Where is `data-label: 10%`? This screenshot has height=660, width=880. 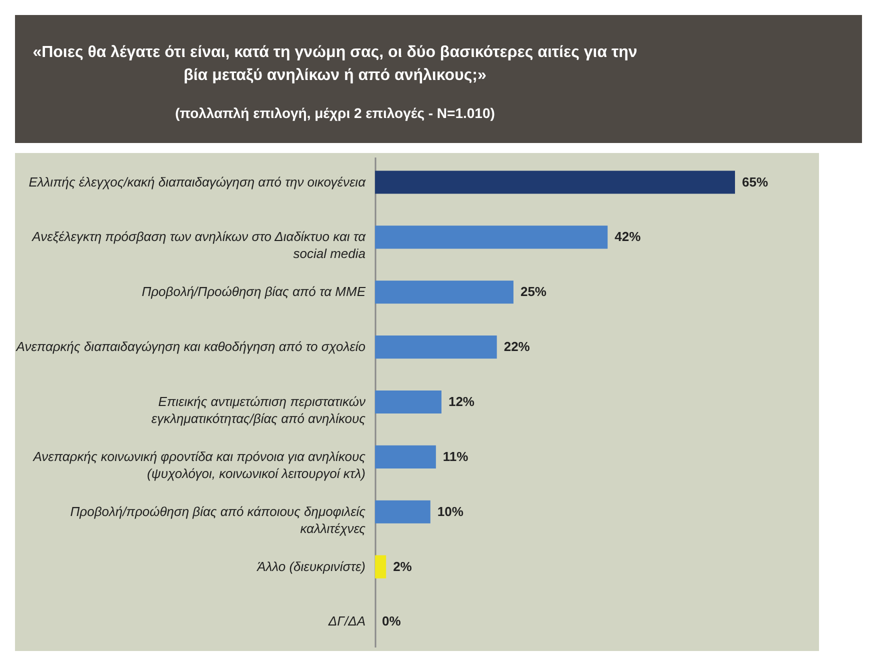
data-label: 10% is located at coordinates (450, 511).